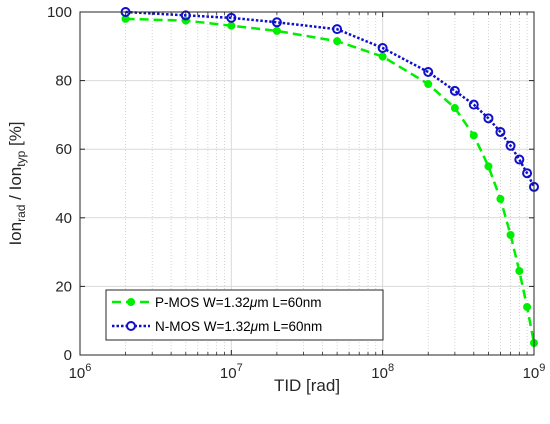 The image size is (550, 424). I want to click on y-tick-label: 20, so click(63, 286).